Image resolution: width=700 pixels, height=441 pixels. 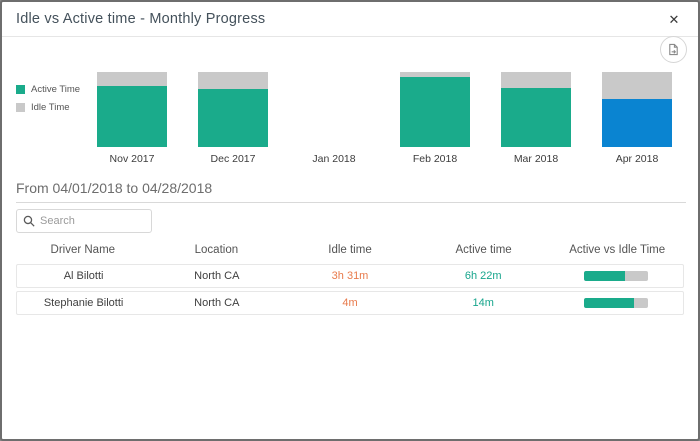 What do you see at coordinates (132, 159) in the screenshot?
I see `month-label: Nov 2017` at bounding box center [132, 159].